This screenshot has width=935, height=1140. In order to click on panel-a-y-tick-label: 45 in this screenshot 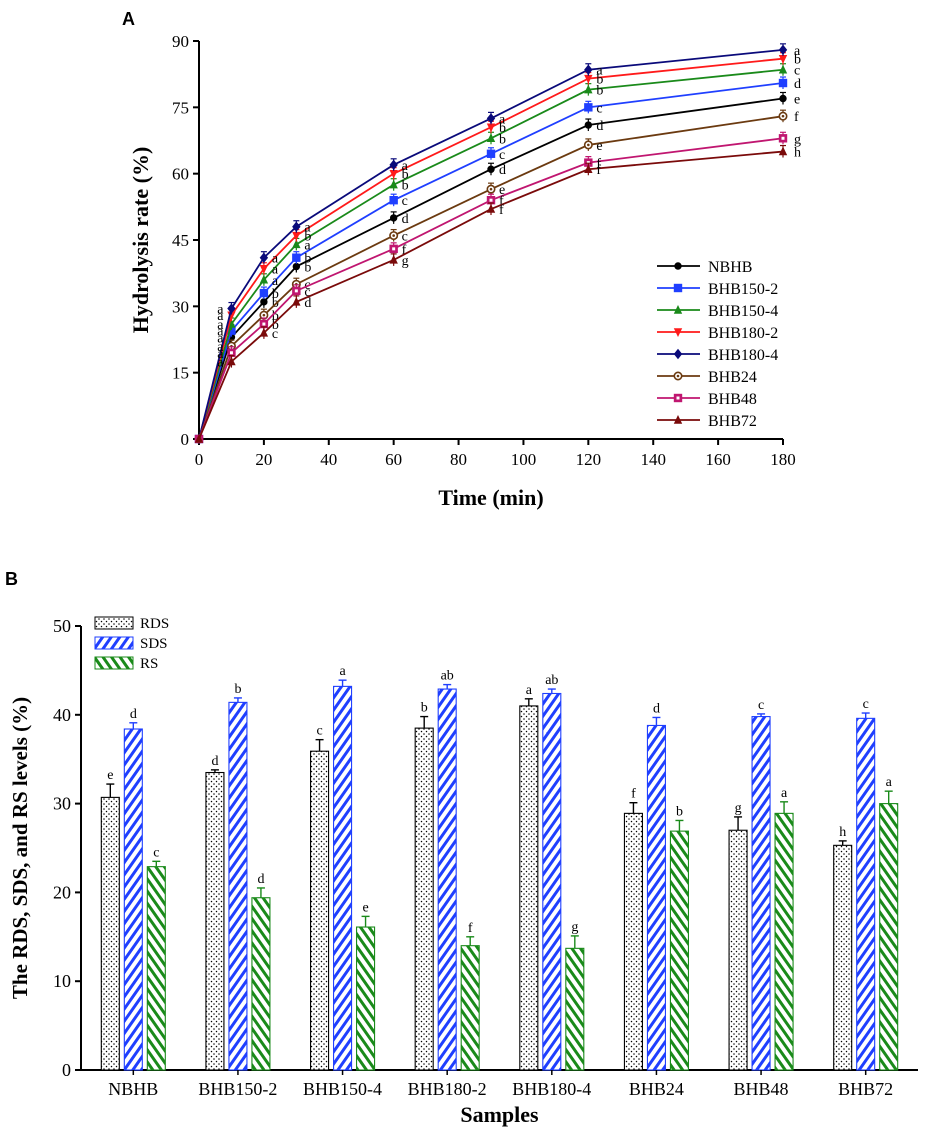, I will do `click(180, 240)`.